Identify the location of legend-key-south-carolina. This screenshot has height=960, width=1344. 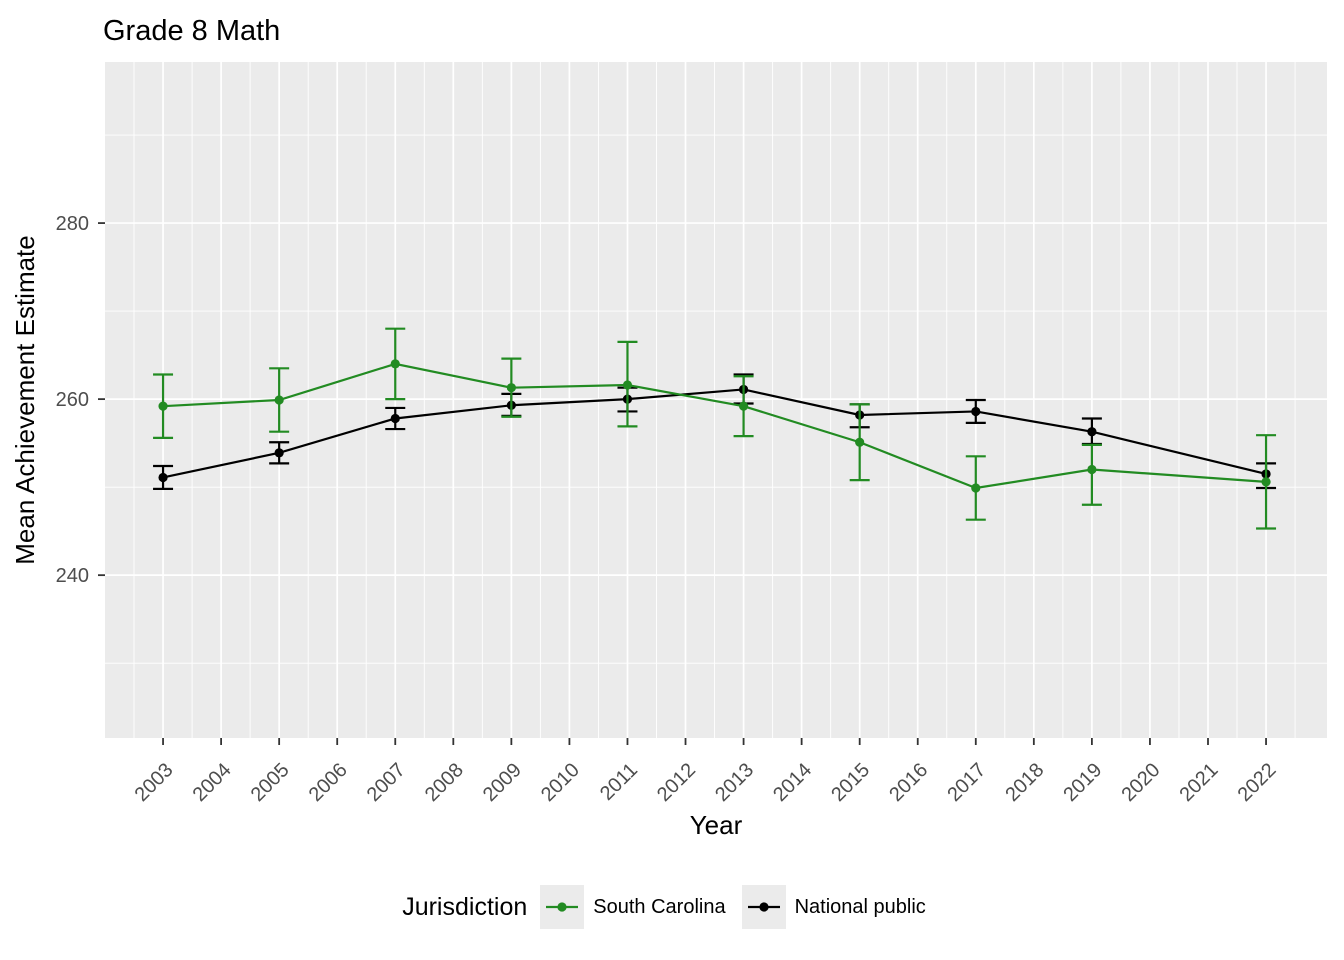
(562, 907).